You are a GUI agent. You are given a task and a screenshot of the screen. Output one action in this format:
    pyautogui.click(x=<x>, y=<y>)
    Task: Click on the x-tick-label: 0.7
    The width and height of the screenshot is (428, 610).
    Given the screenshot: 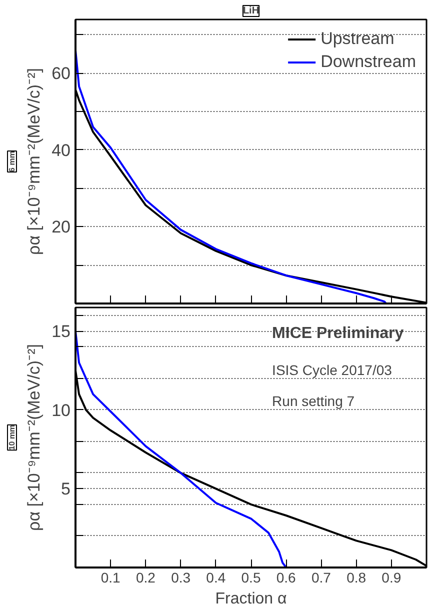 What is the action you would take?
    pyautogui.click(x=321, y=578)
    